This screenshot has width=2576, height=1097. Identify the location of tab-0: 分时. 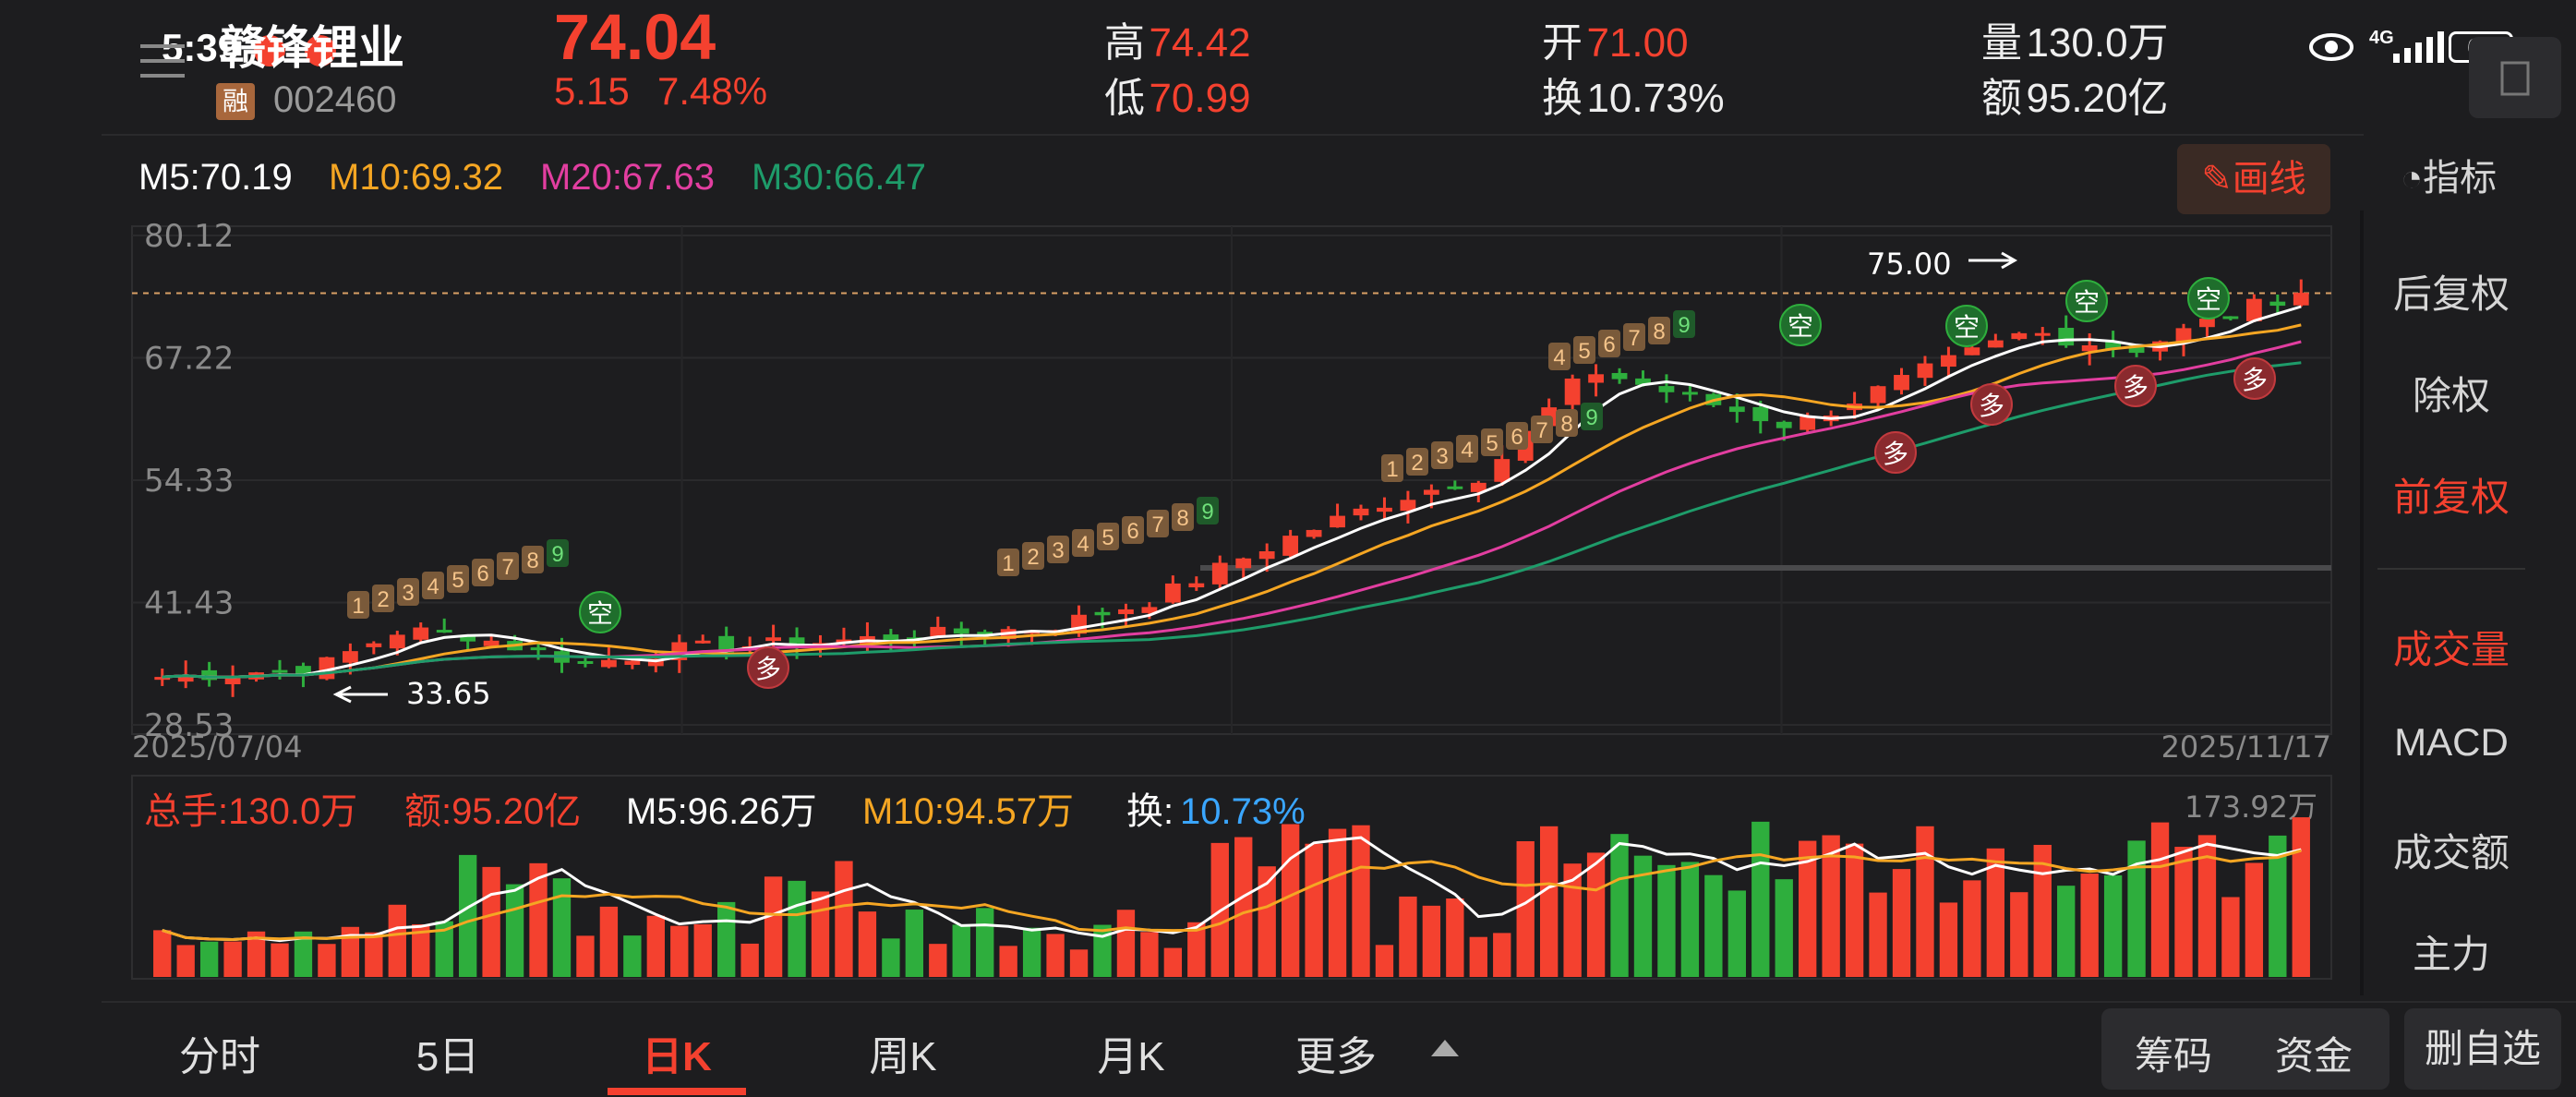
(219, 1056).